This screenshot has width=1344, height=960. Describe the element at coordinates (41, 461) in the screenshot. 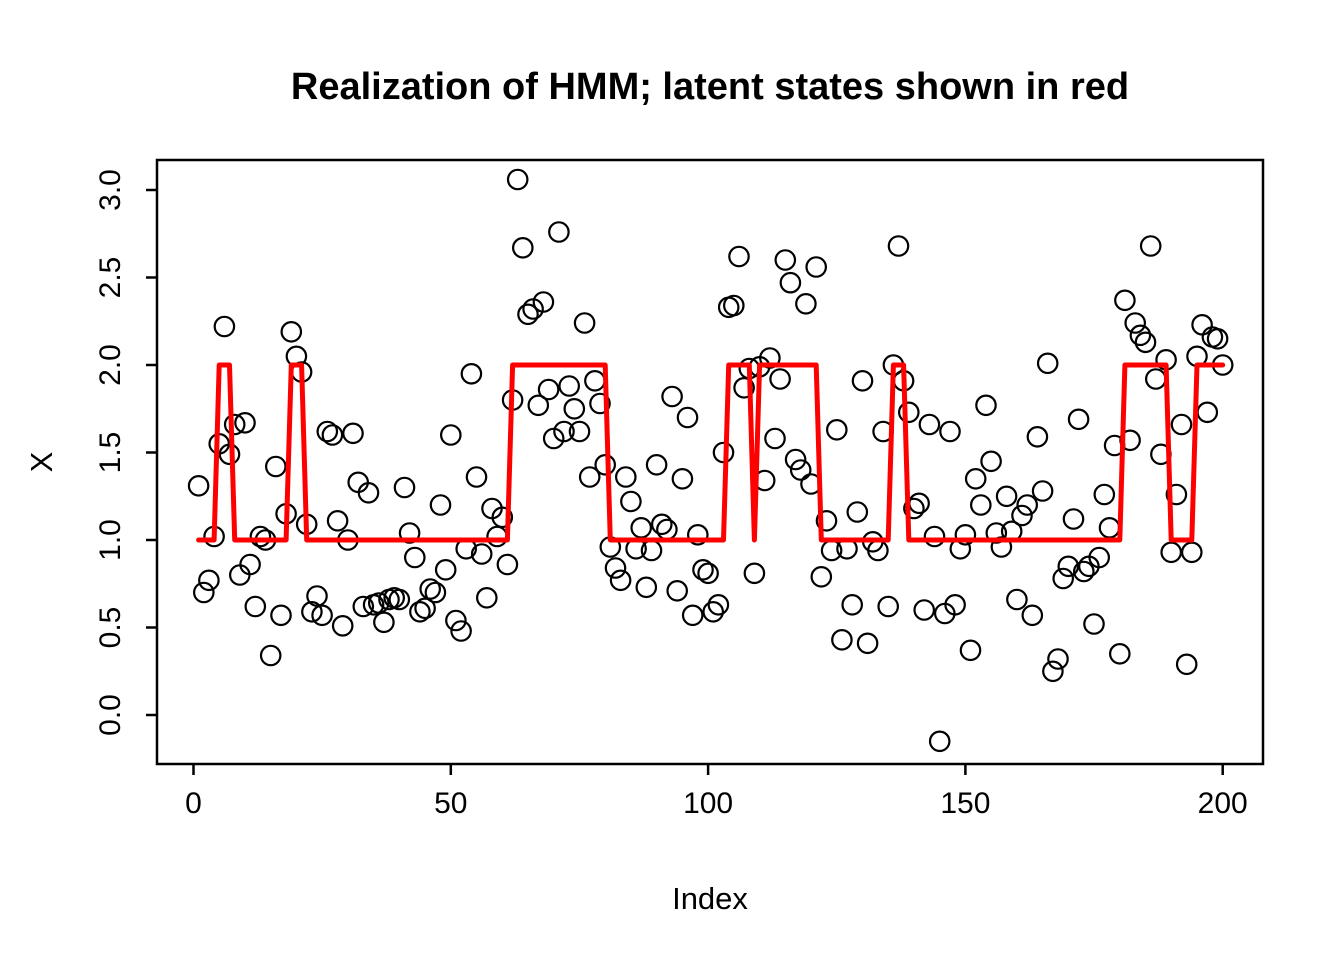

I see `y-axis-label: X` at that location.